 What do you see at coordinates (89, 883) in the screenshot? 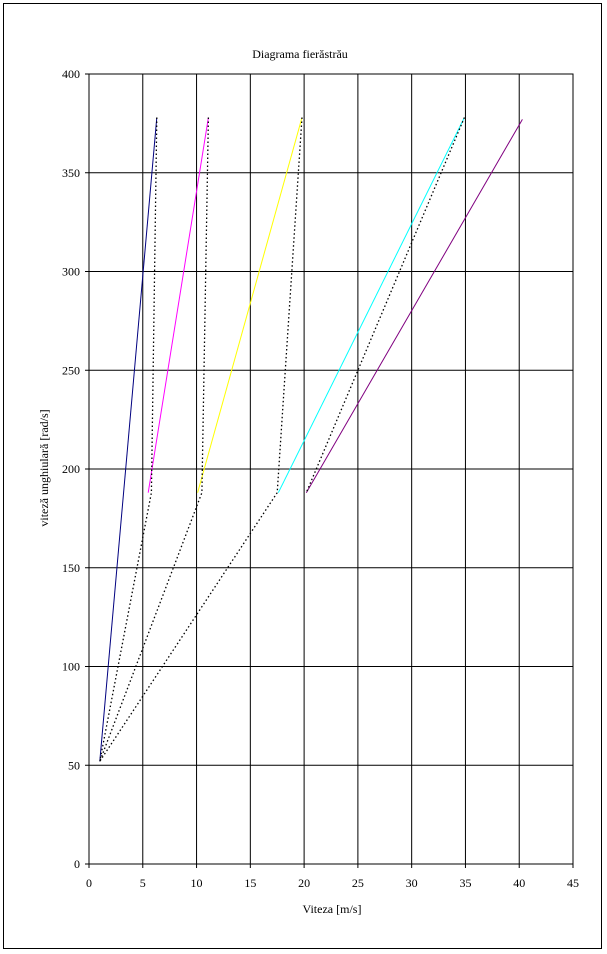
I see `x-tick-label: 0` at bounding box center [89, 883].